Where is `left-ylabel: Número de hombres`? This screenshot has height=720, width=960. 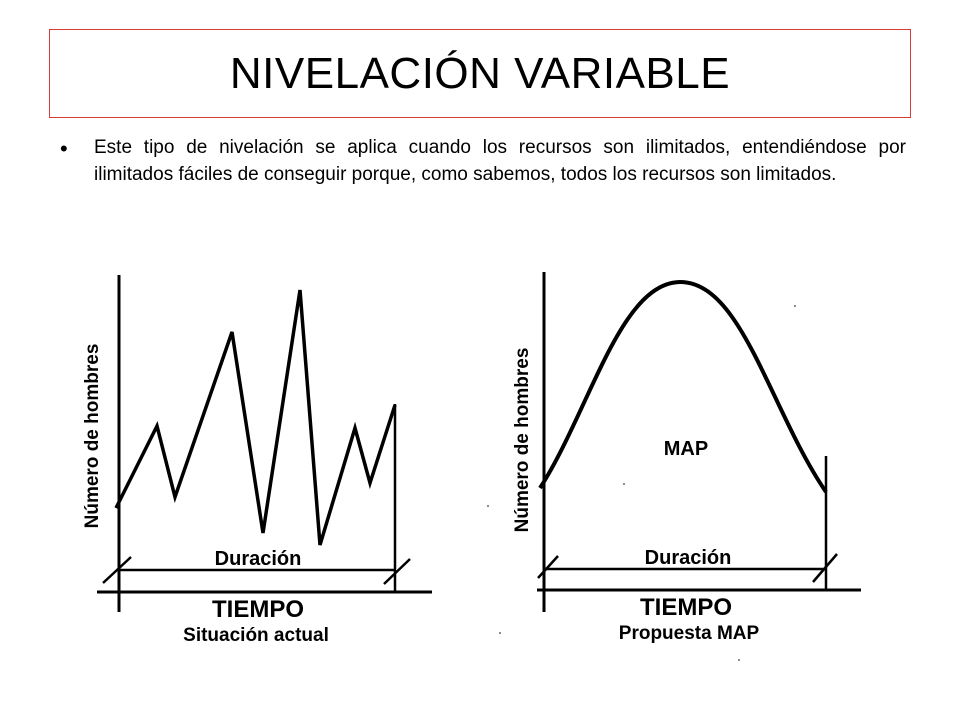
left-ylabel: Número de hombres is located at coordinates (92, 436).